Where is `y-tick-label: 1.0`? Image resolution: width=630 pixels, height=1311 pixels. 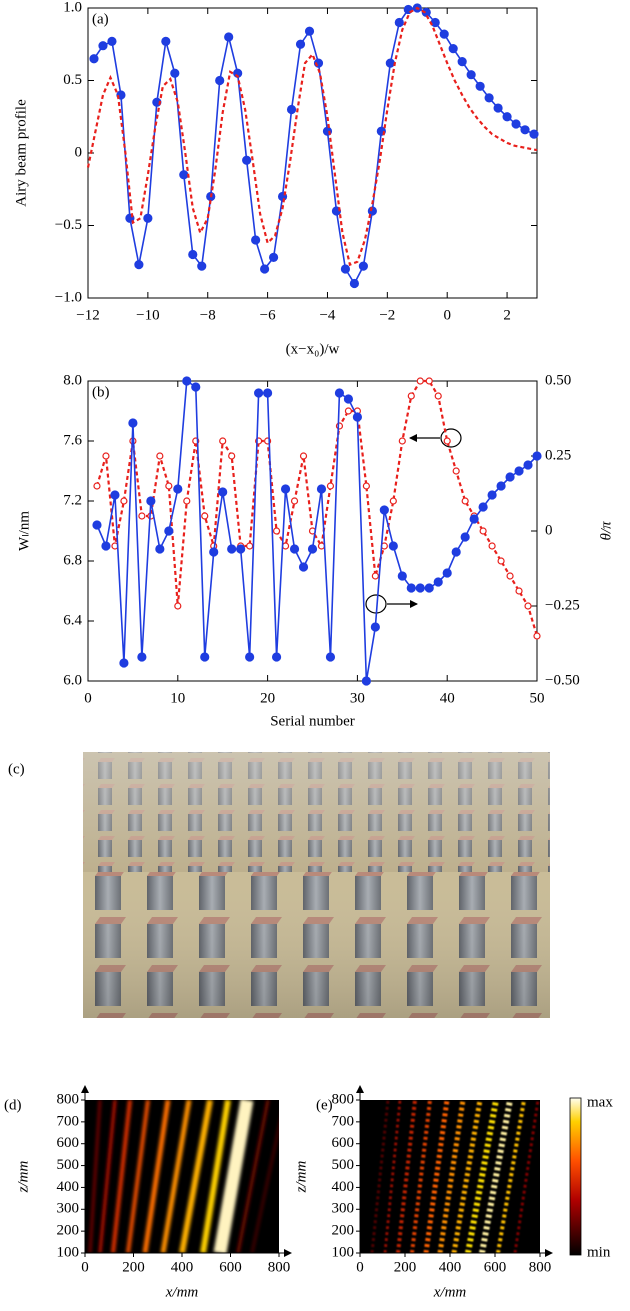 y-tick-label: 1.0 is located at coordinates (72, 7).